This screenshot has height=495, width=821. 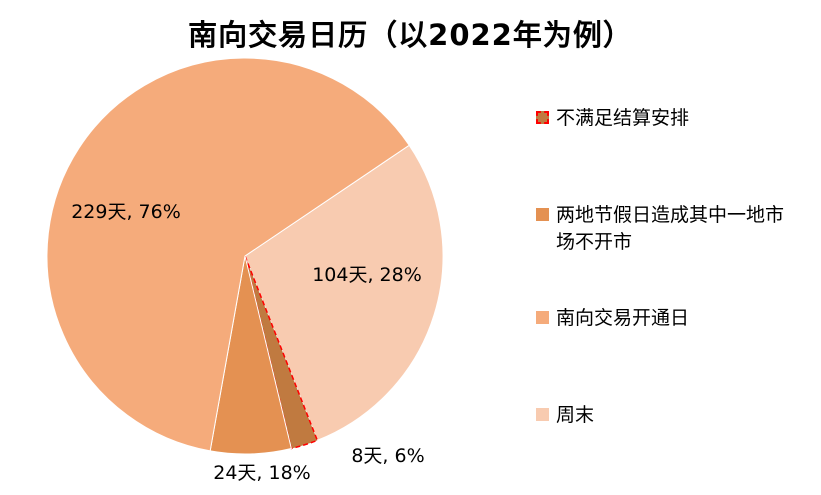 I want to click on chart-title: 南向交易日历（以2022年为例）, so click(x=410, y=35).